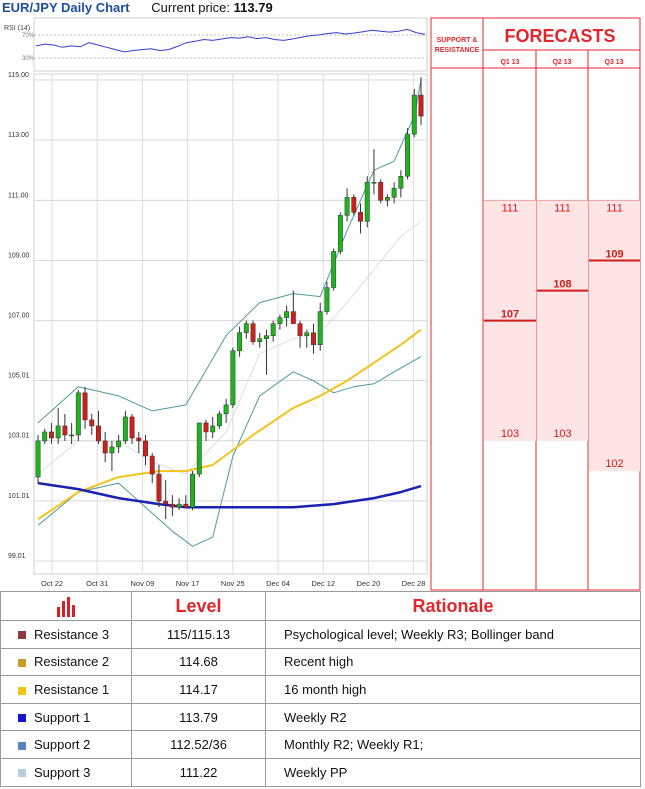 This screenshot has width=645, height=789. I want to click on level-name: Resistance 2, so click(72, 662).